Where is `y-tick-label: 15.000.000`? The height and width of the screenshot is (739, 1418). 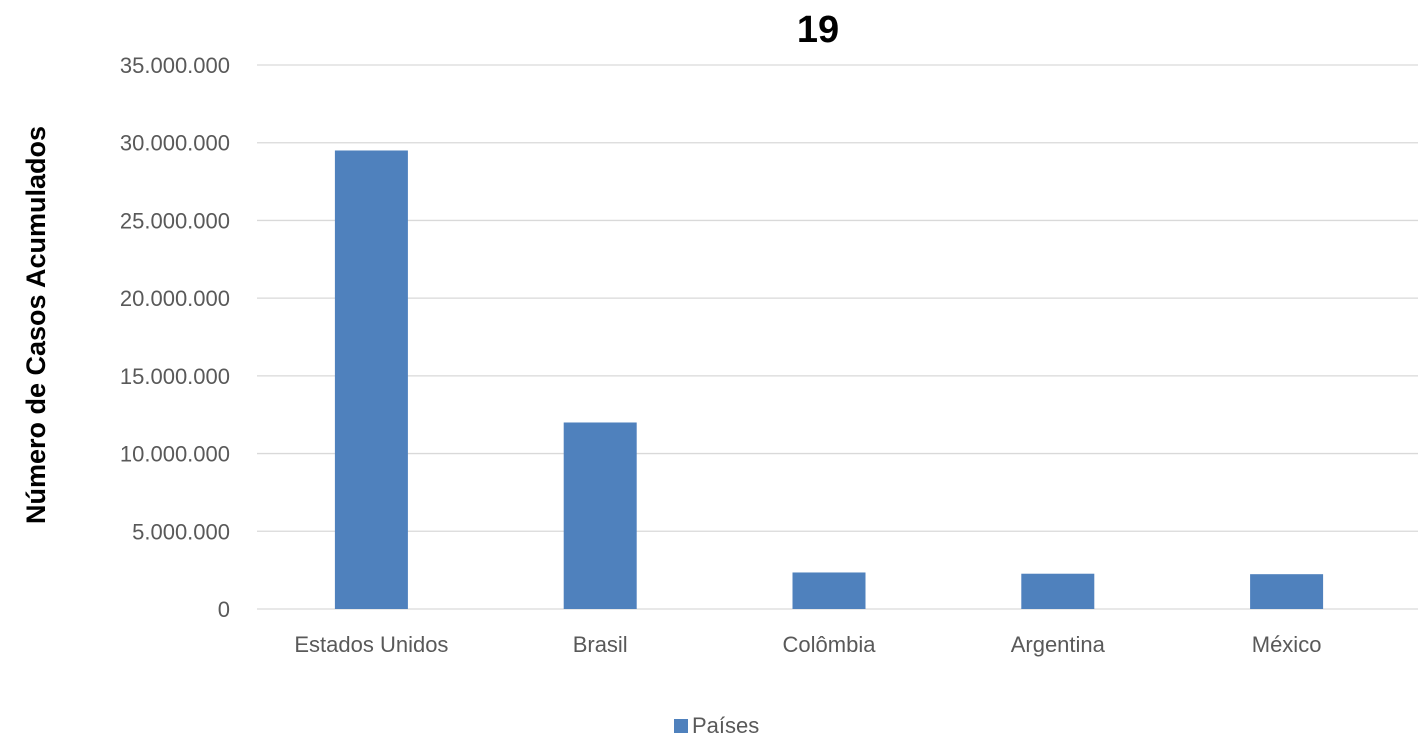
y-tick-label: 15.000.000 is located at coordinates (175, 376).